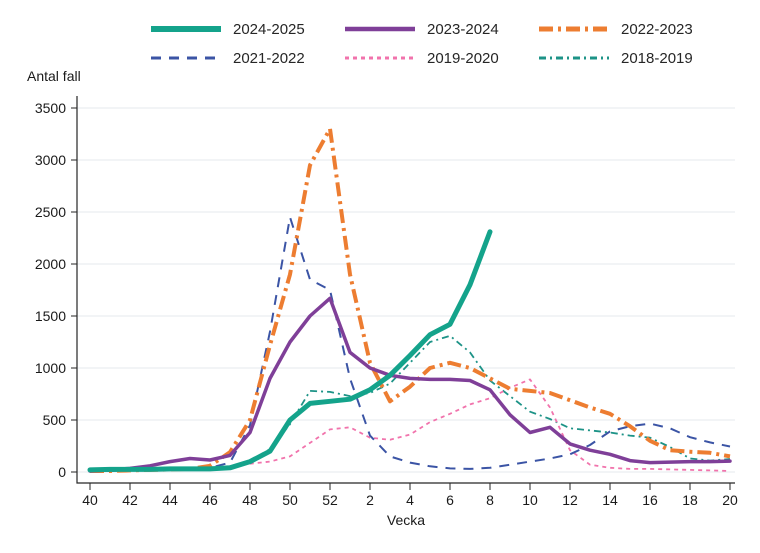 The height and width of the screenshot is (553, 760). What do you see at coordinates (55, 420) in the screenshot?
I see `y-tick-label: 500` at bounding box center [55, 420].